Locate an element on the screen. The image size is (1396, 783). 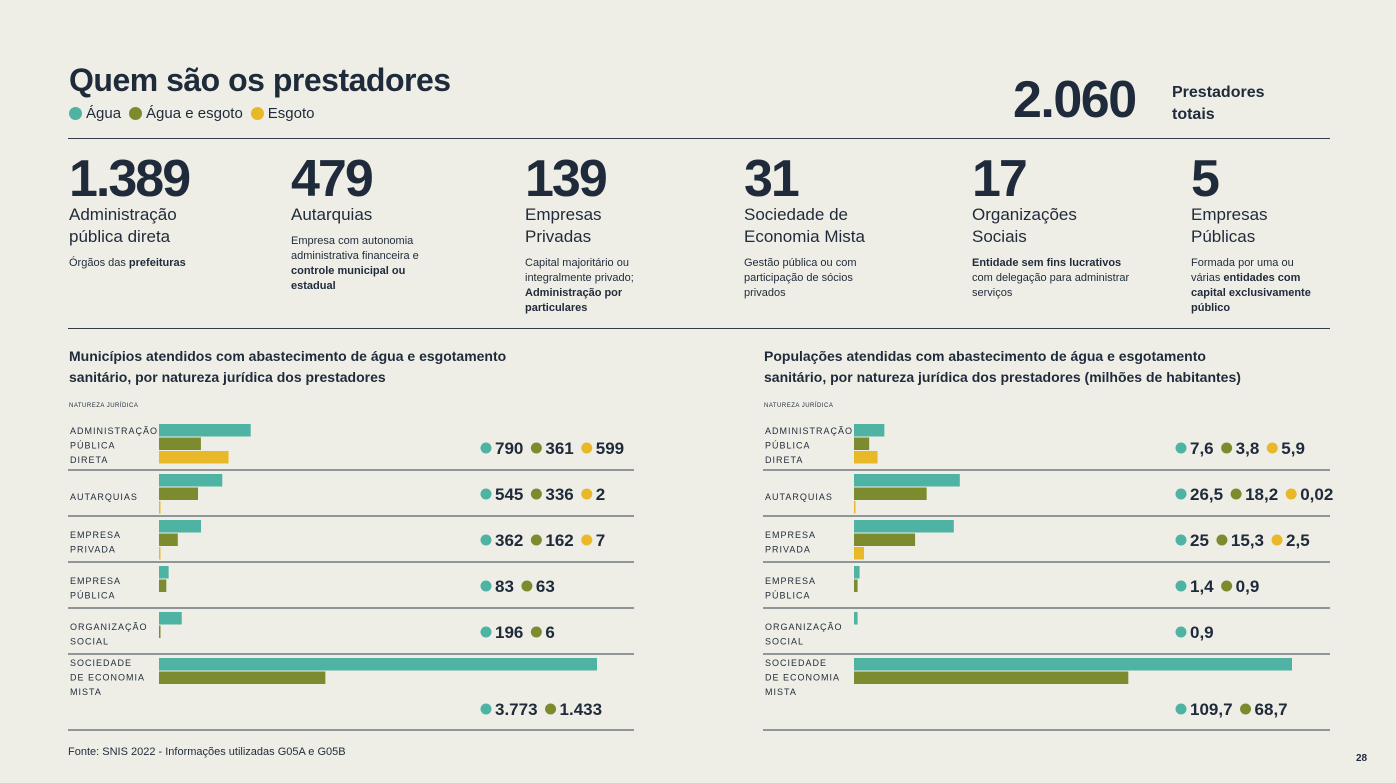
total-label: Prestadores totais is located at coordinates (1218, 103).